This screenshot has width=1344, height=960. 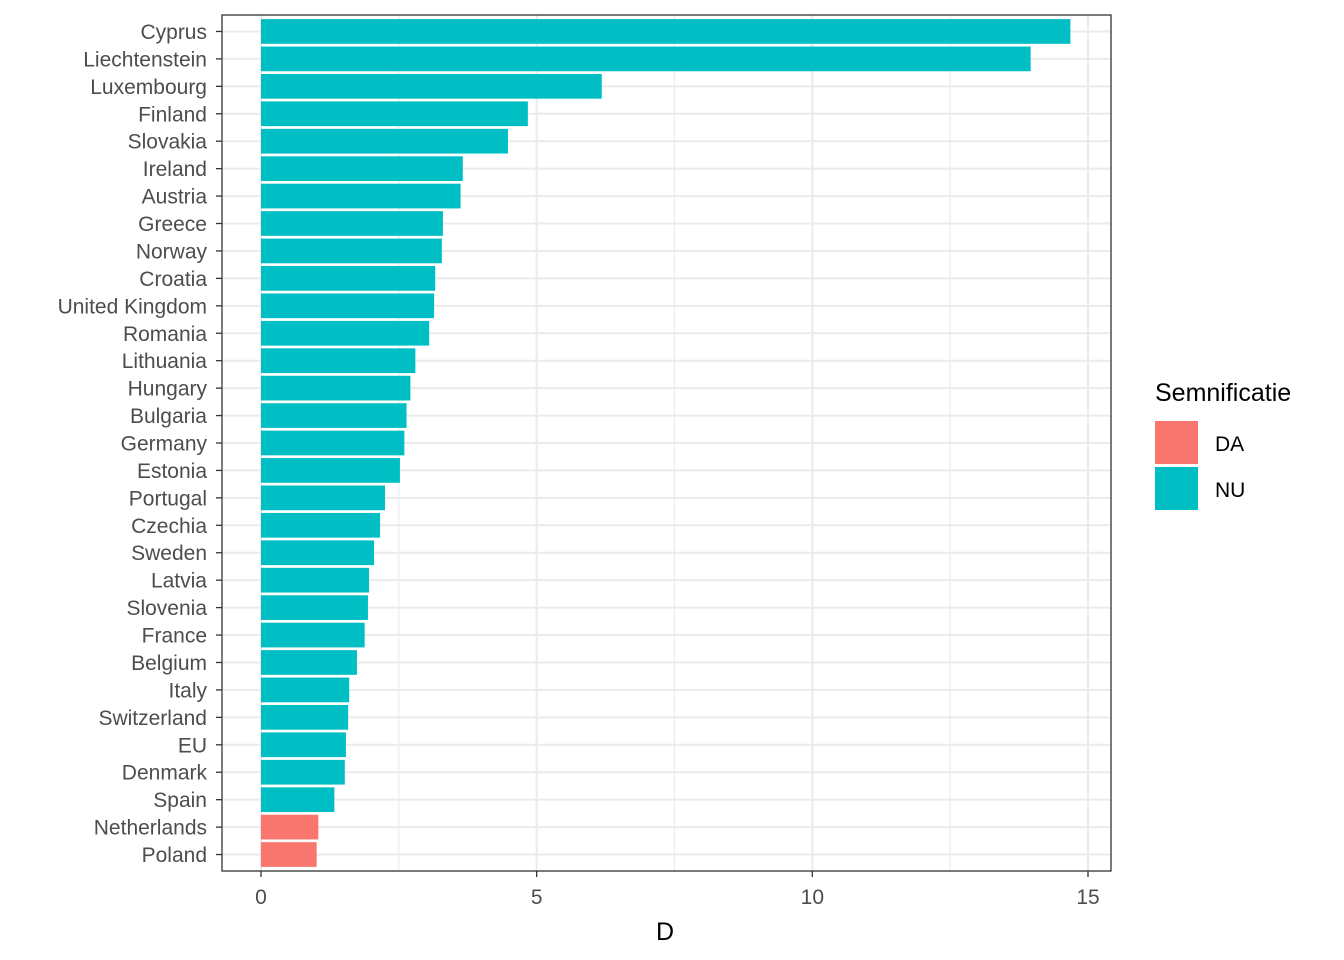 What do you see at coordinates (345, 333) in the screenshot?
I see `bar-romania` at bounding box center [345, 333].